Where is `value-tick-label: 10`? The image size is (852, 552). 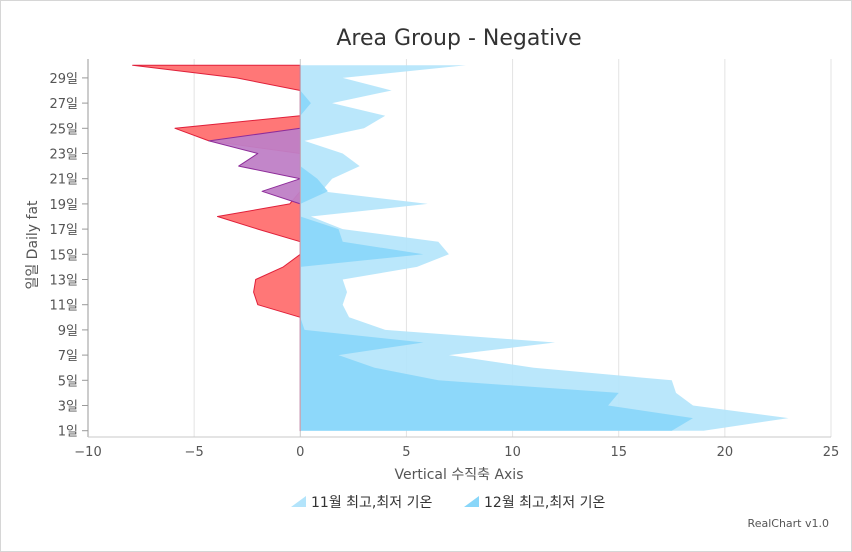 value-tick-label: 10 is located at coordinates (512, 452).